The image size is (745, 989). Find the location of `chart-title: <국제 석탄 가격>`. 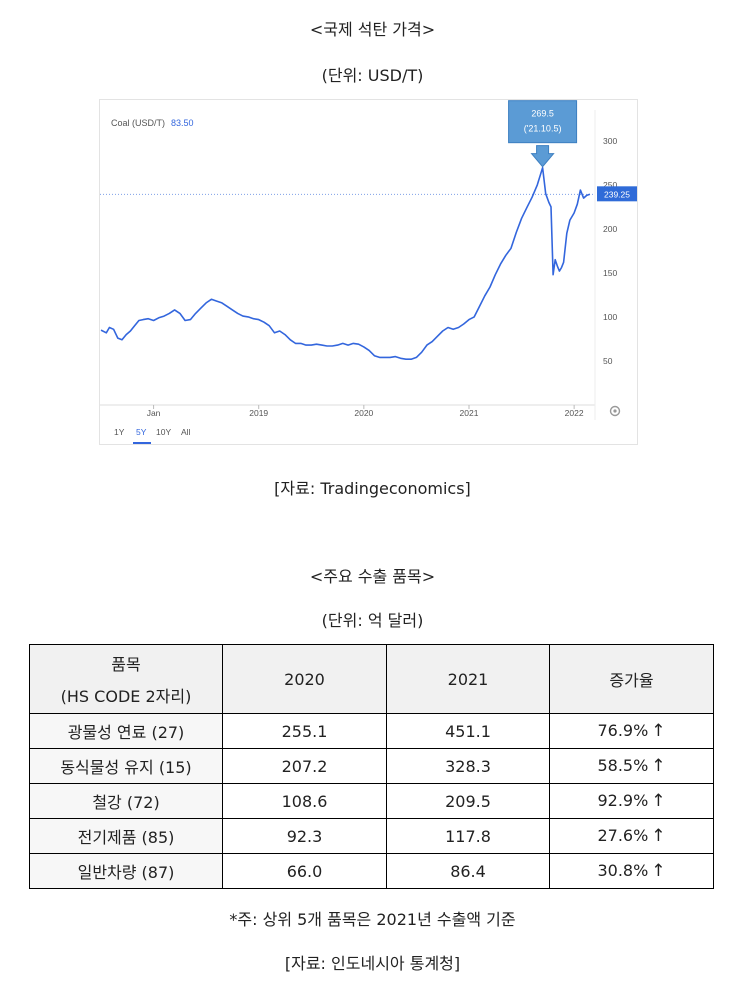

chart-title: <국제 석탄 가격> is located at coordinates (372, 29).